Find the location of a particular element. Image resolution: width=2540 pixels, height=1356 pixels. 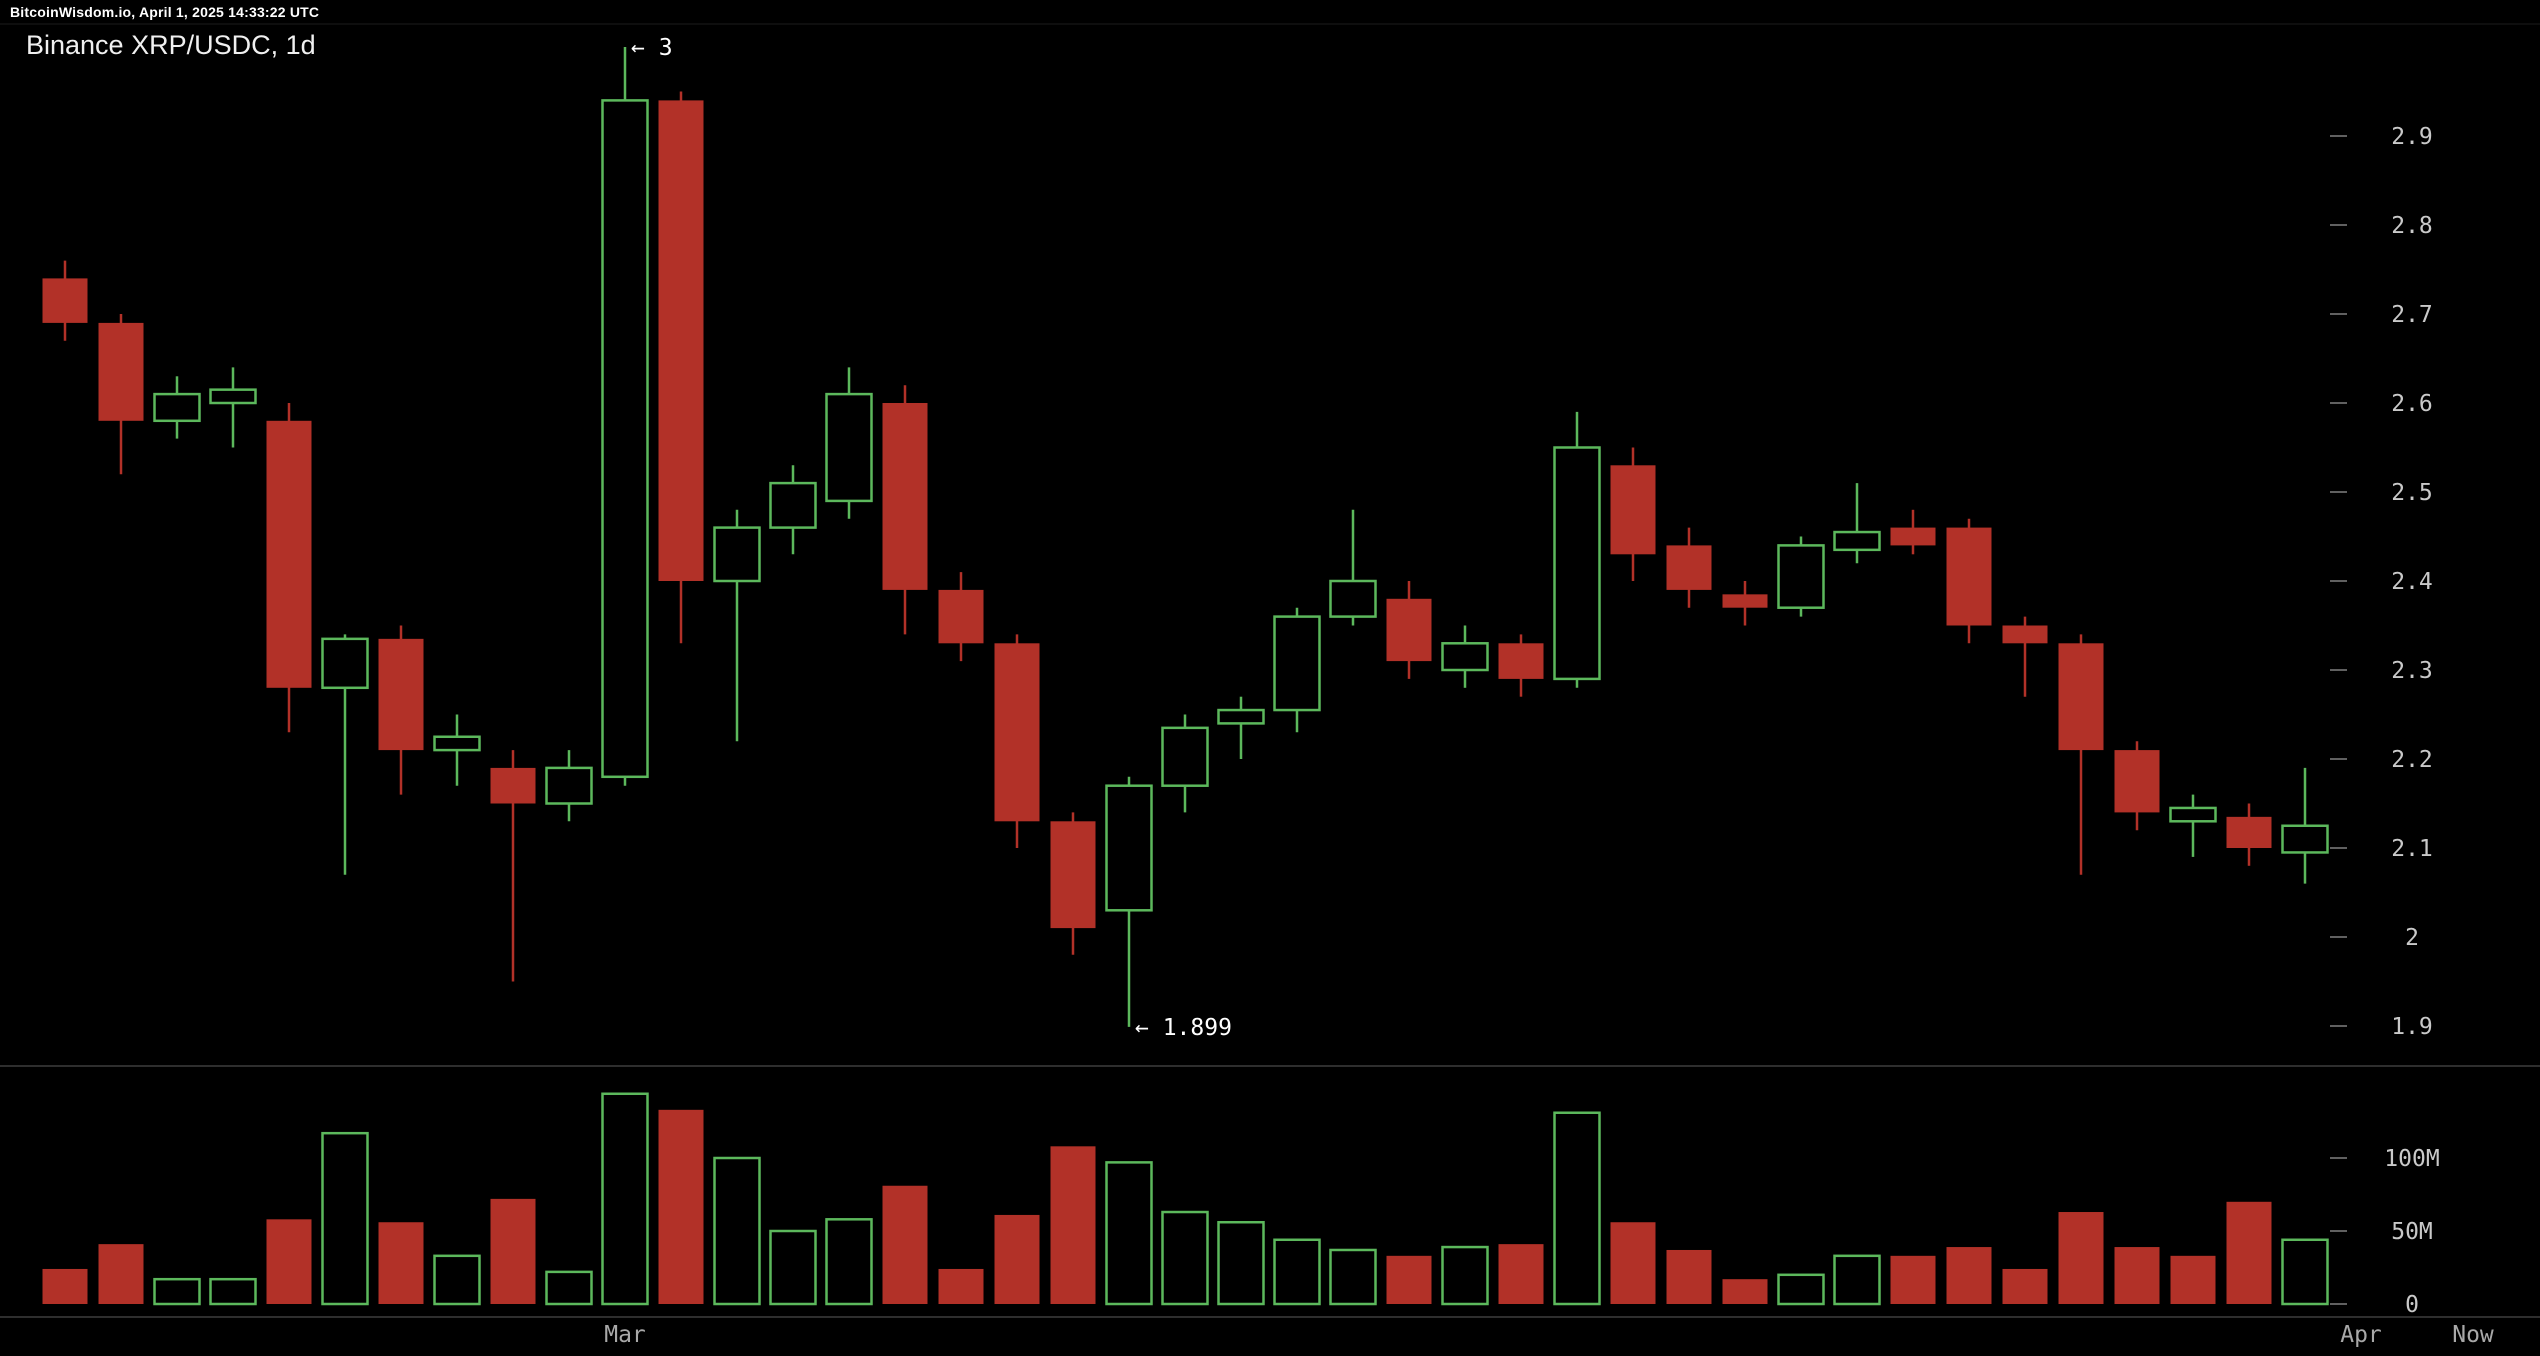

time-axis-label: Apr is located at coordinates (2361, 1335).